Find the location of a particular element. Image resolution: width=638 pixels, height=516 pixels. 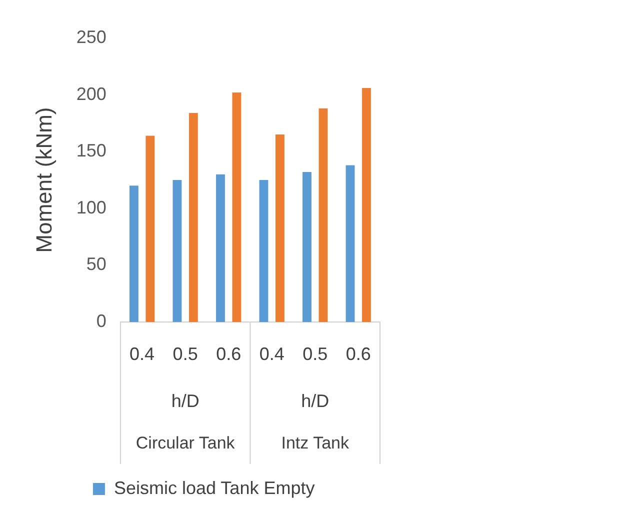

text: Circular Tank is located at coordinates (186, 443).